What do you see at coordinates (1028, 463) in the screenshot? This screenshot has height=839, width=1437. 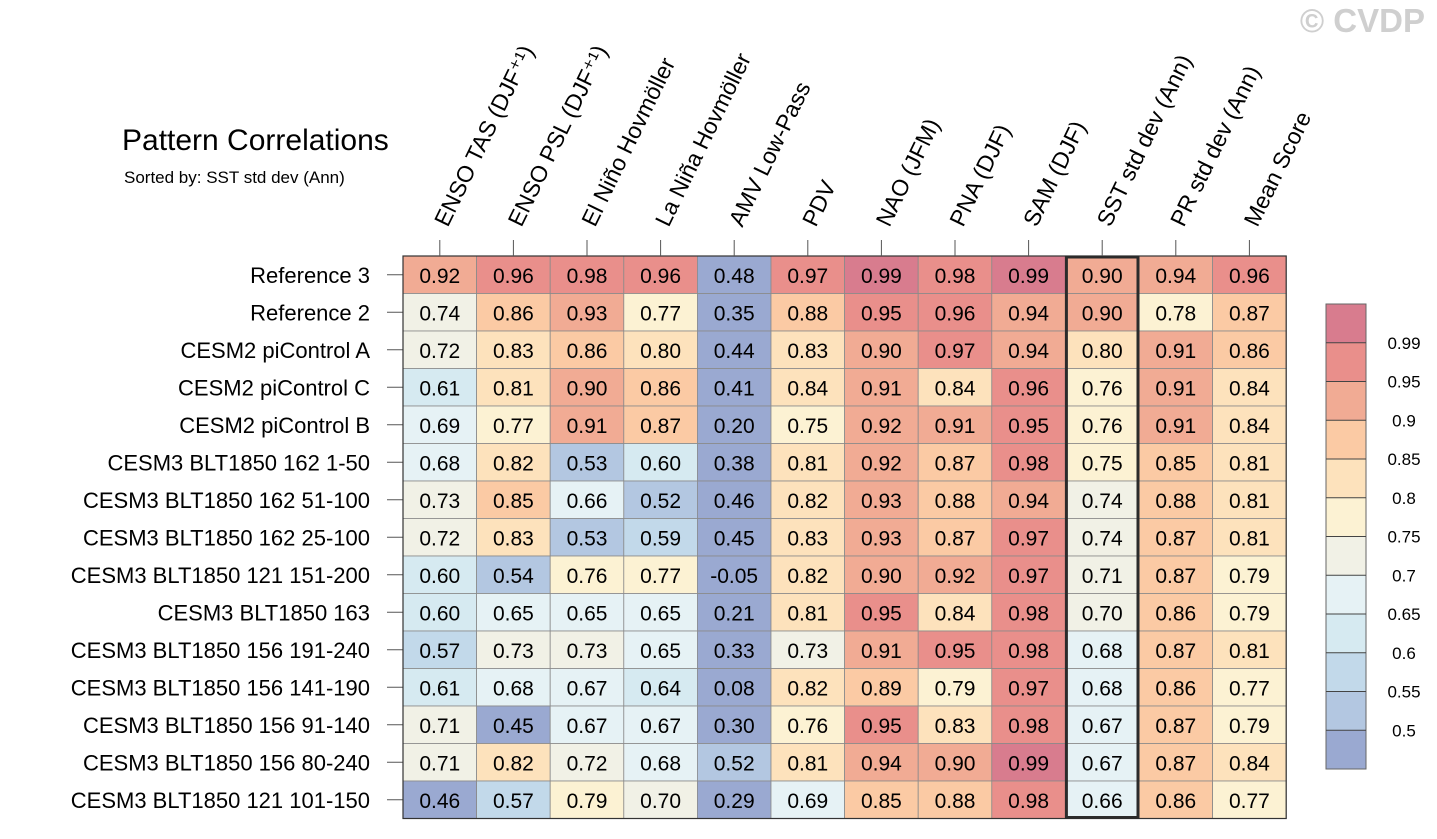 I see `cell-value-label: 0.98` at bounding box center [1028, 463].